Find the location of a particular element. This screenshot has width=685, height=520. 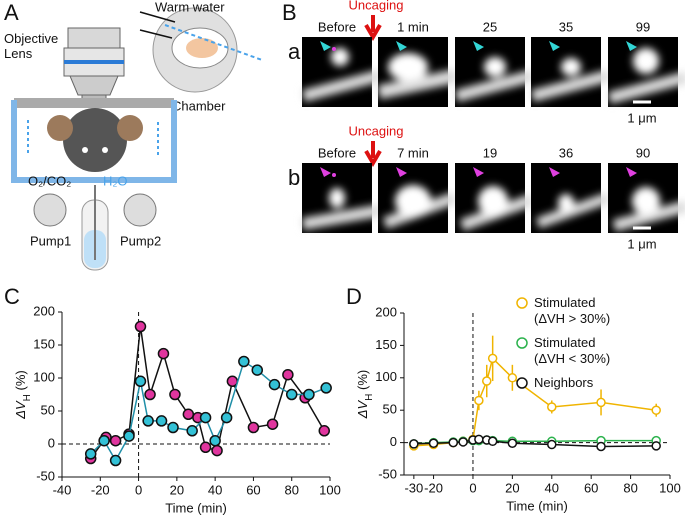

legend-label: Neighbors is located at coordinates (564, 382).